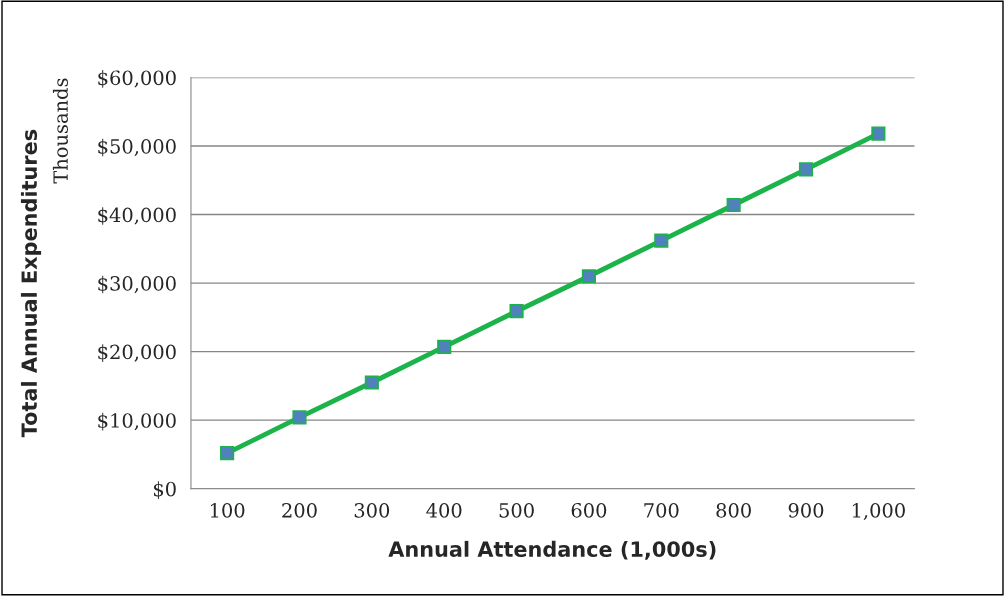 This screenshot has width=1005, height=596. I want to click on x-tick-label: 800, so click(733, 510).